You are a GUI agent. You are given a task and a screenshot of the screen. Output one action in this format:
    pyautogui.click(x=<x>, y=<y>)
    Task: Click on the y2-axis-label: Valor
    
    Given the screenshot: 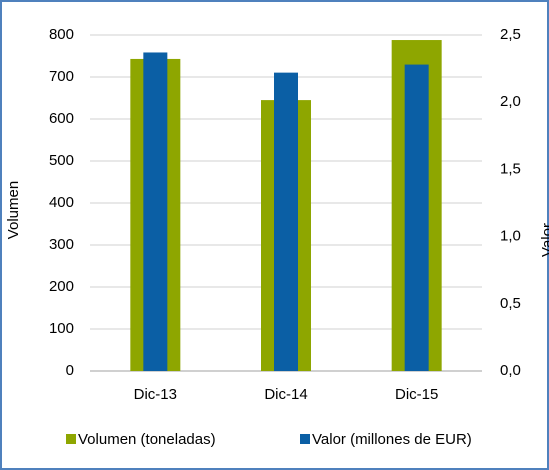 What is the action you would take?
    pyautogui.click(x=544, y=240)
    